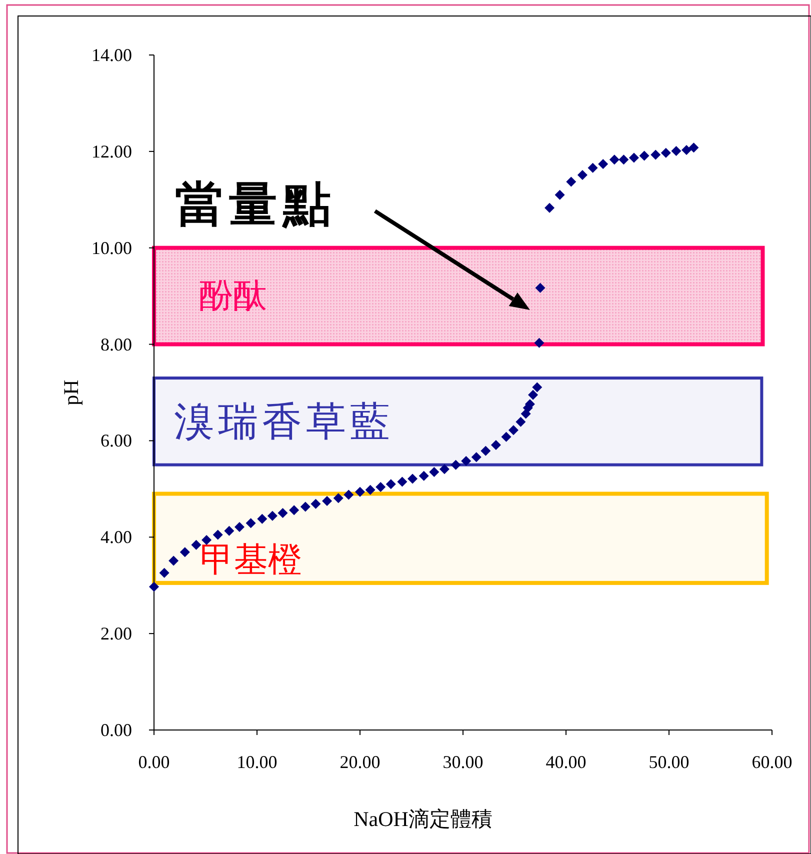 This screenshot has width=811, height=854. Describe the element at coordinates (71, 393) in the screenshot. I see `y-axis-title: pH` at that location.